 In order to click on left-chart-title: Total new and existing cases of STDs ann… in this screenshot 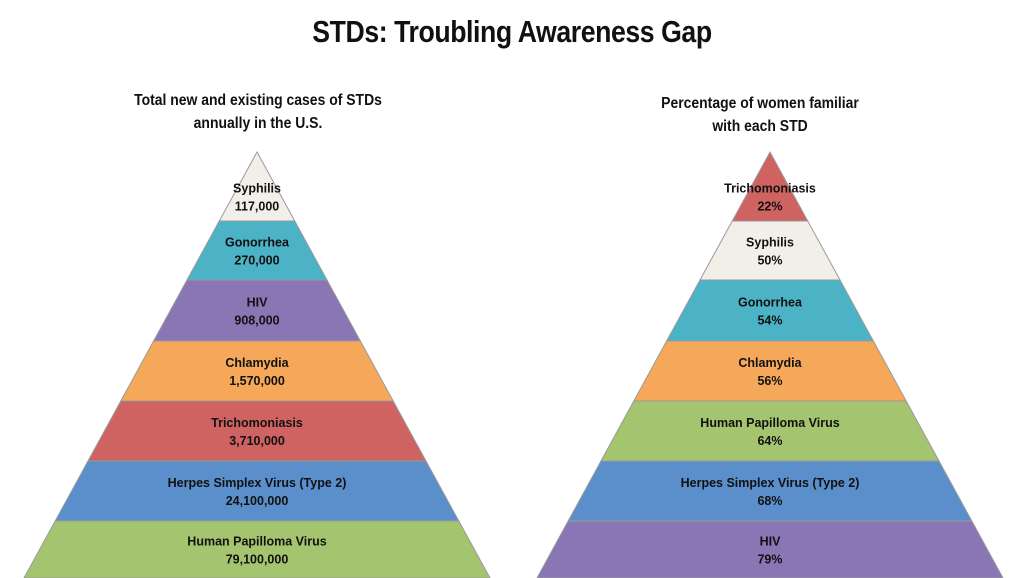, I will do `click(258, 112)`.